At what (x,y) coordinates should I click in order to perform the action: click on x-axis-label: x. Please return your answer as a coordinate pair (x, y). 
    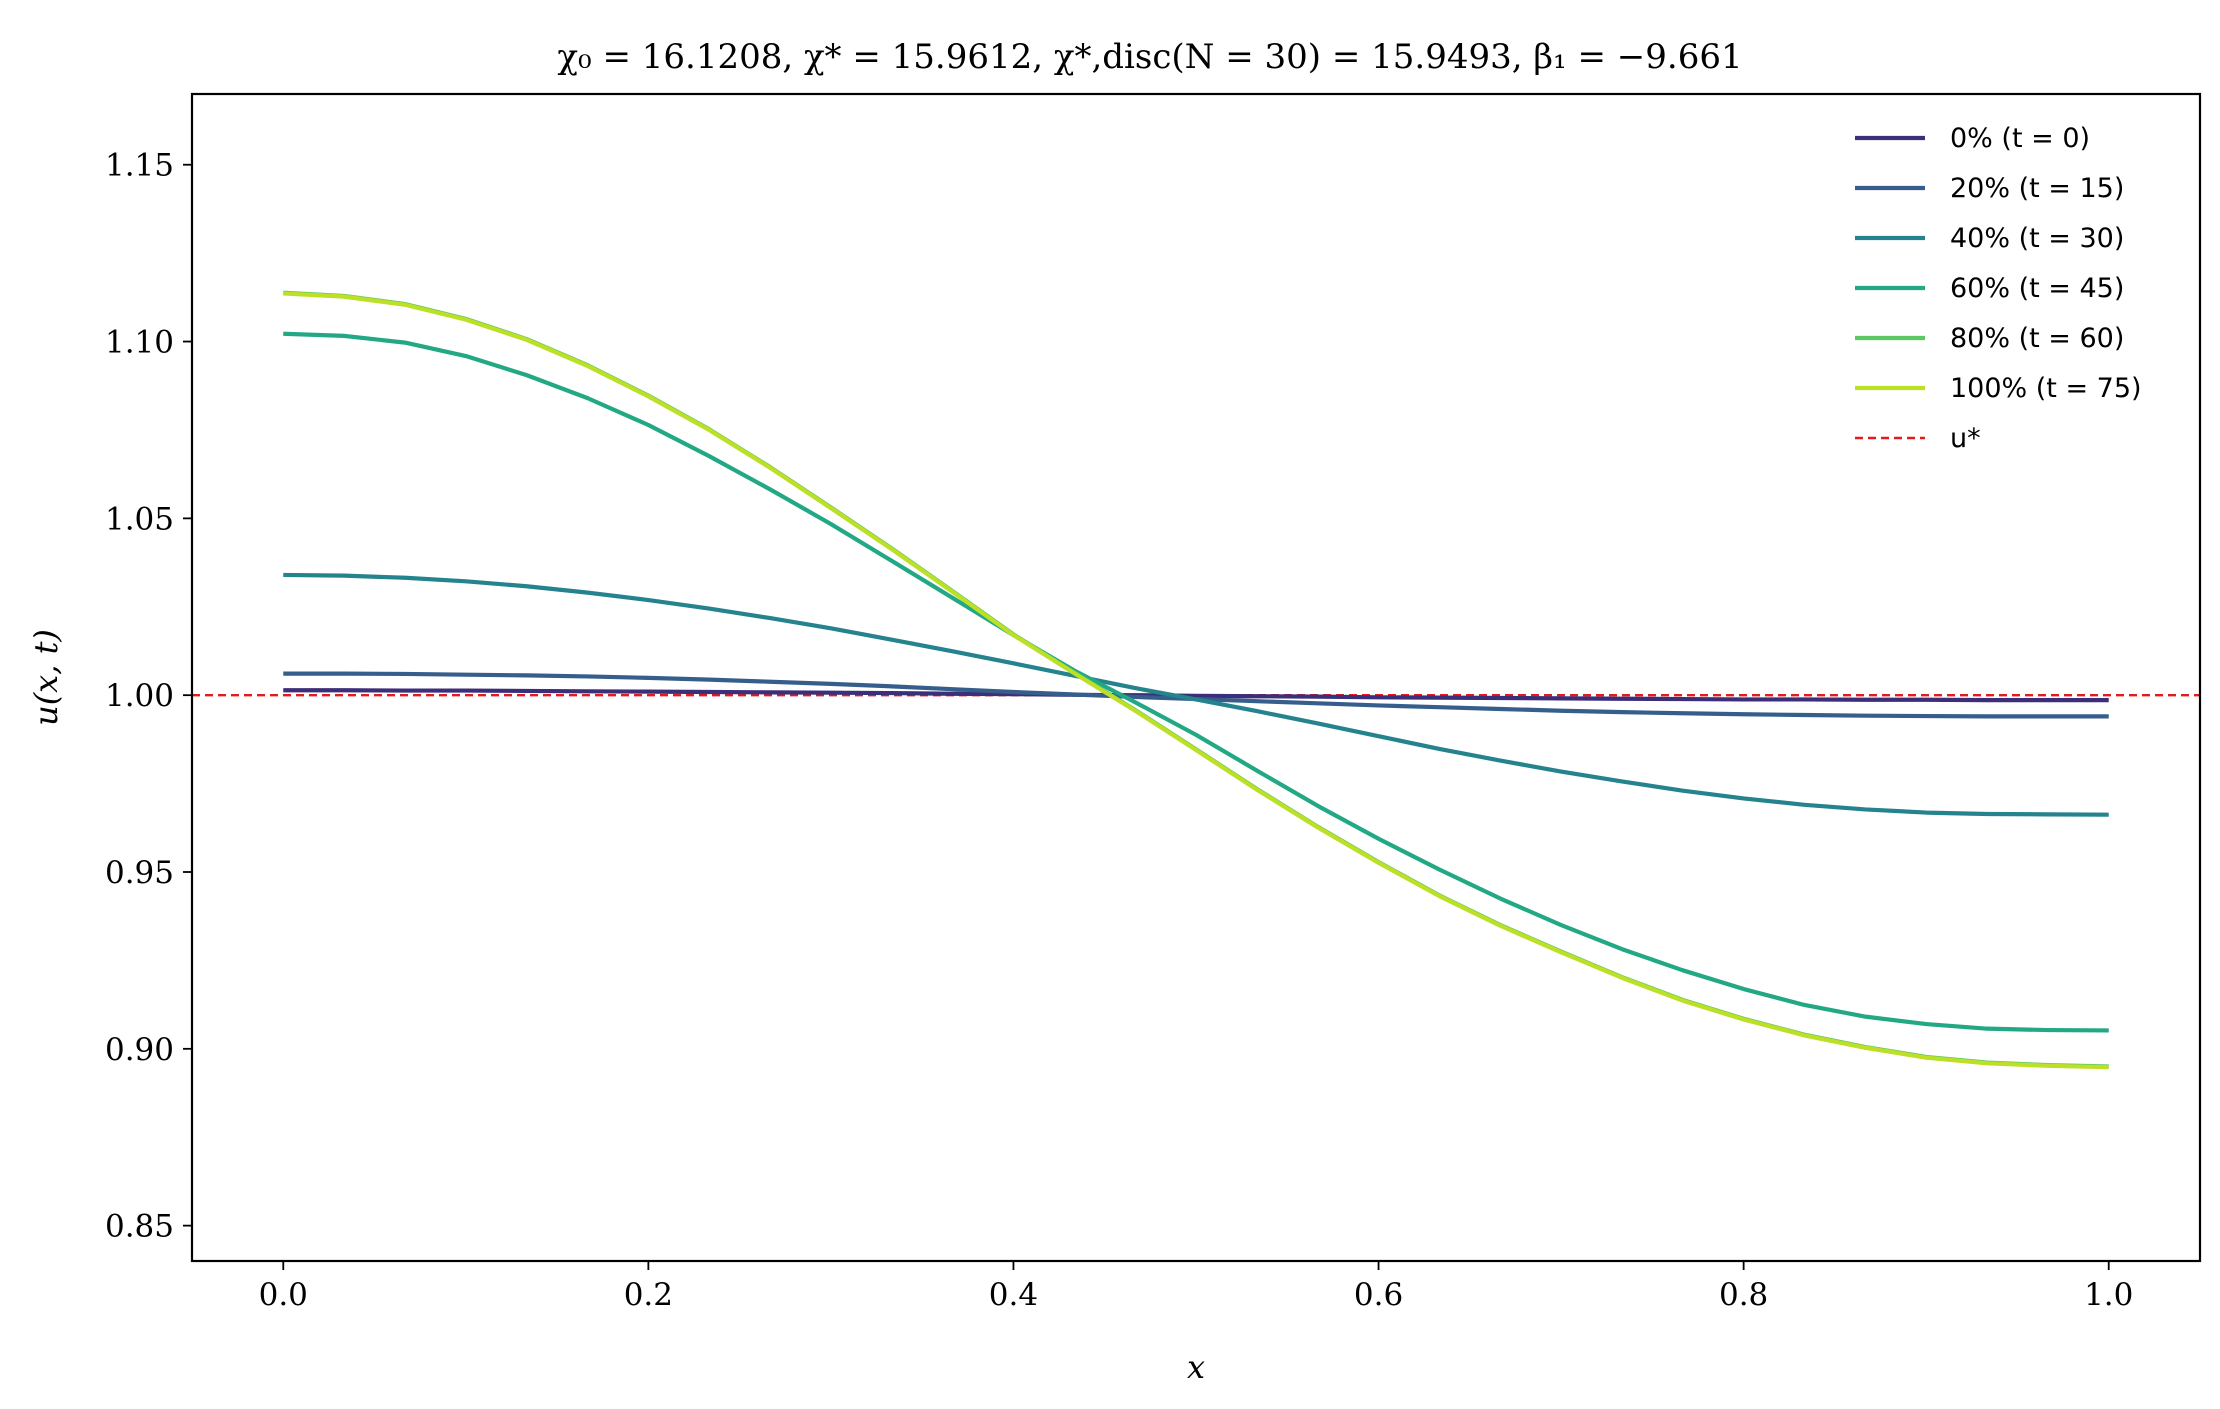
    Looking at the image, I should click on (1196, 1367).